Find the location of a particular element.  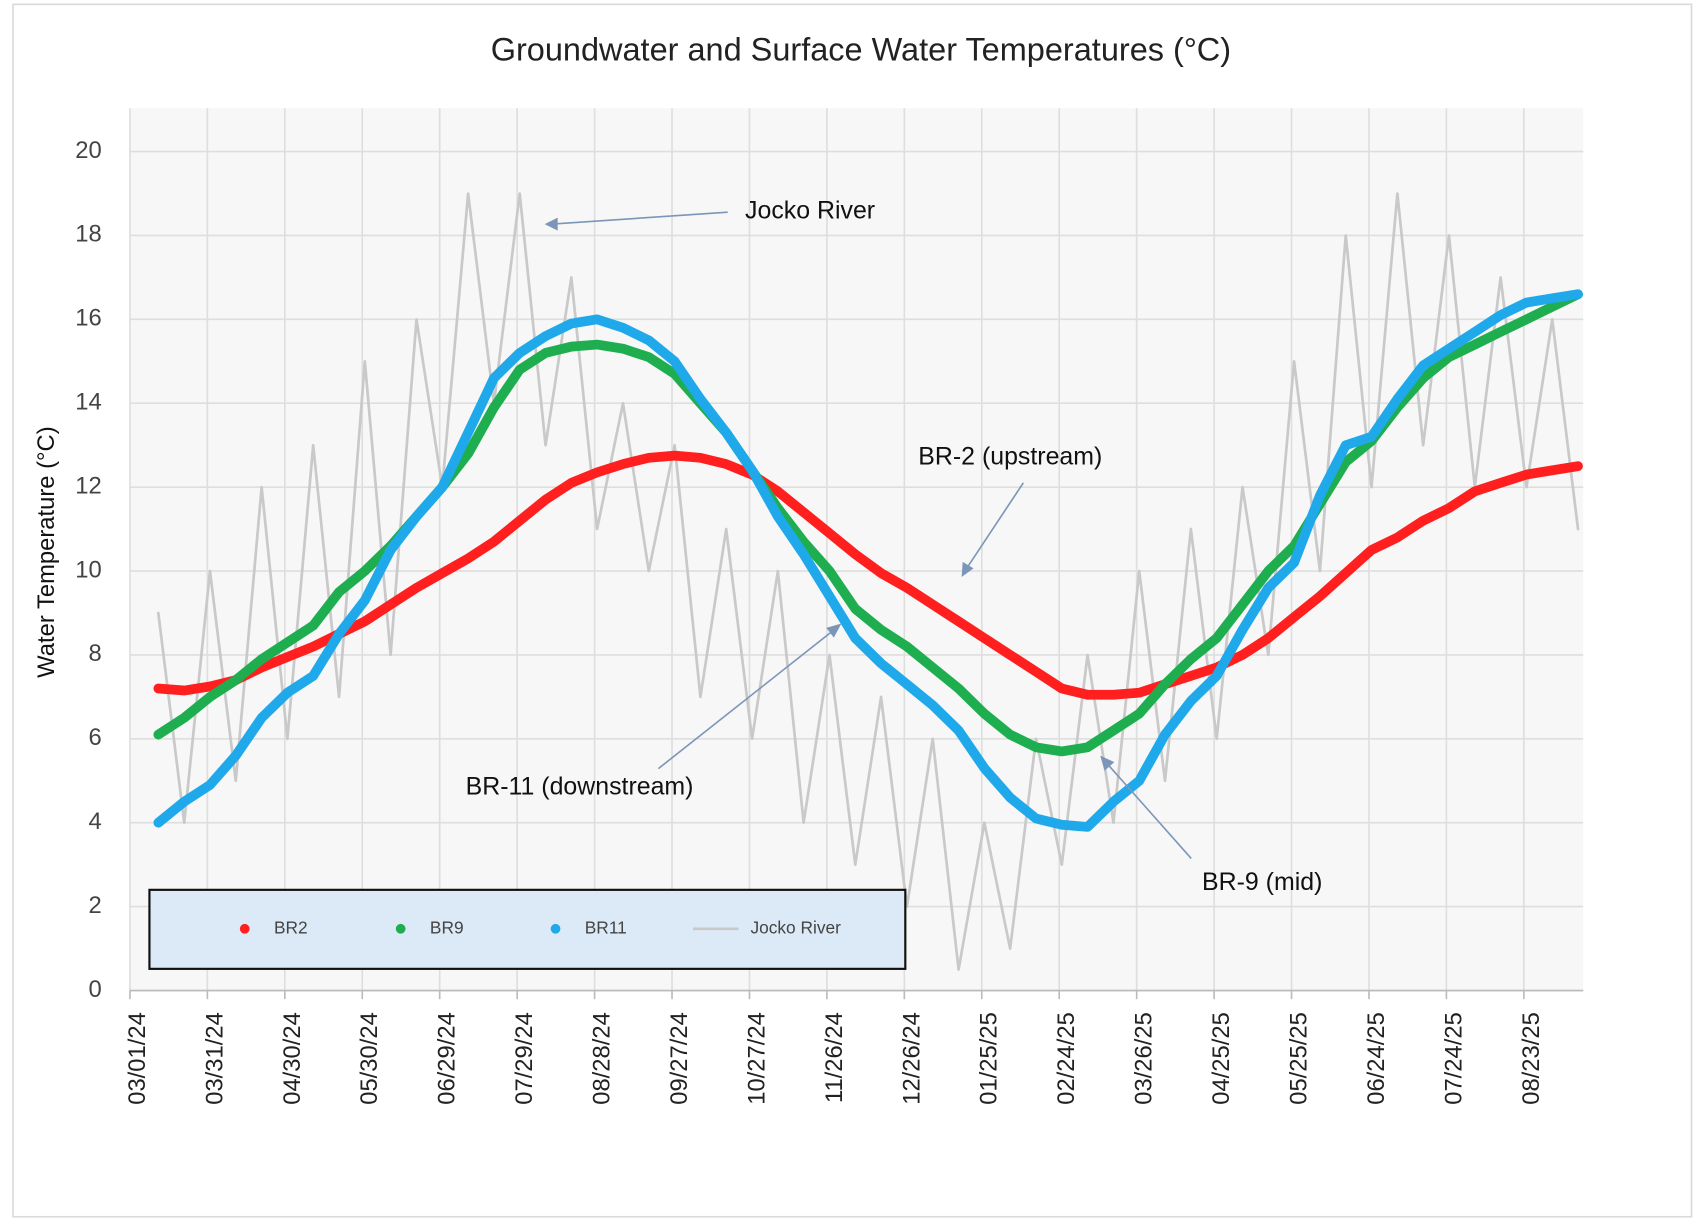

x-tick-label: 04/25/25 is located at coordinates (1221, 1058).